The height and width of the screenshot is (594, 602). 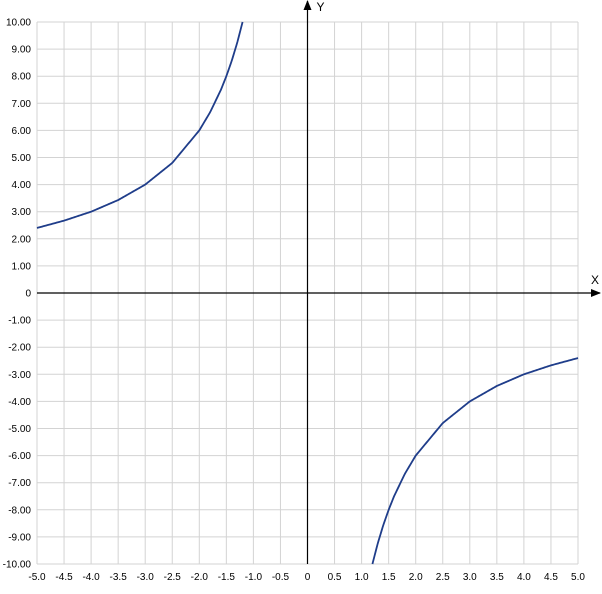 I want to click on y-tick-label: -3.00, so click(x=19, y=375).